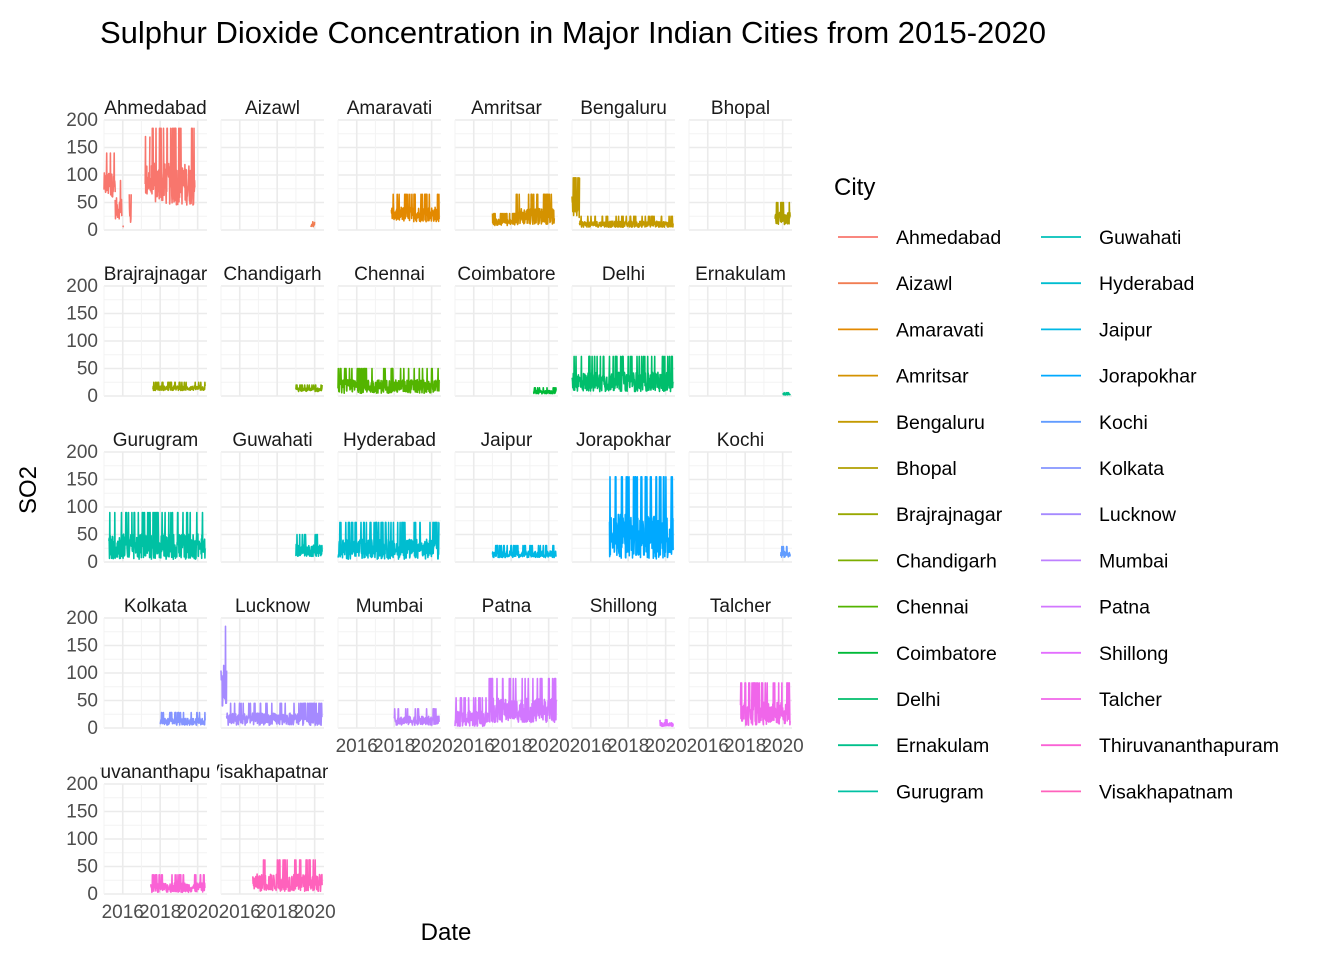 Image resolution: width=1344 pixels, height=960 pixels. Describe the element at coordinates (136, 169) in the screenshot. I see `facet-ahmedabad: Ahmedabad 0 50 100 150 200` at that location.